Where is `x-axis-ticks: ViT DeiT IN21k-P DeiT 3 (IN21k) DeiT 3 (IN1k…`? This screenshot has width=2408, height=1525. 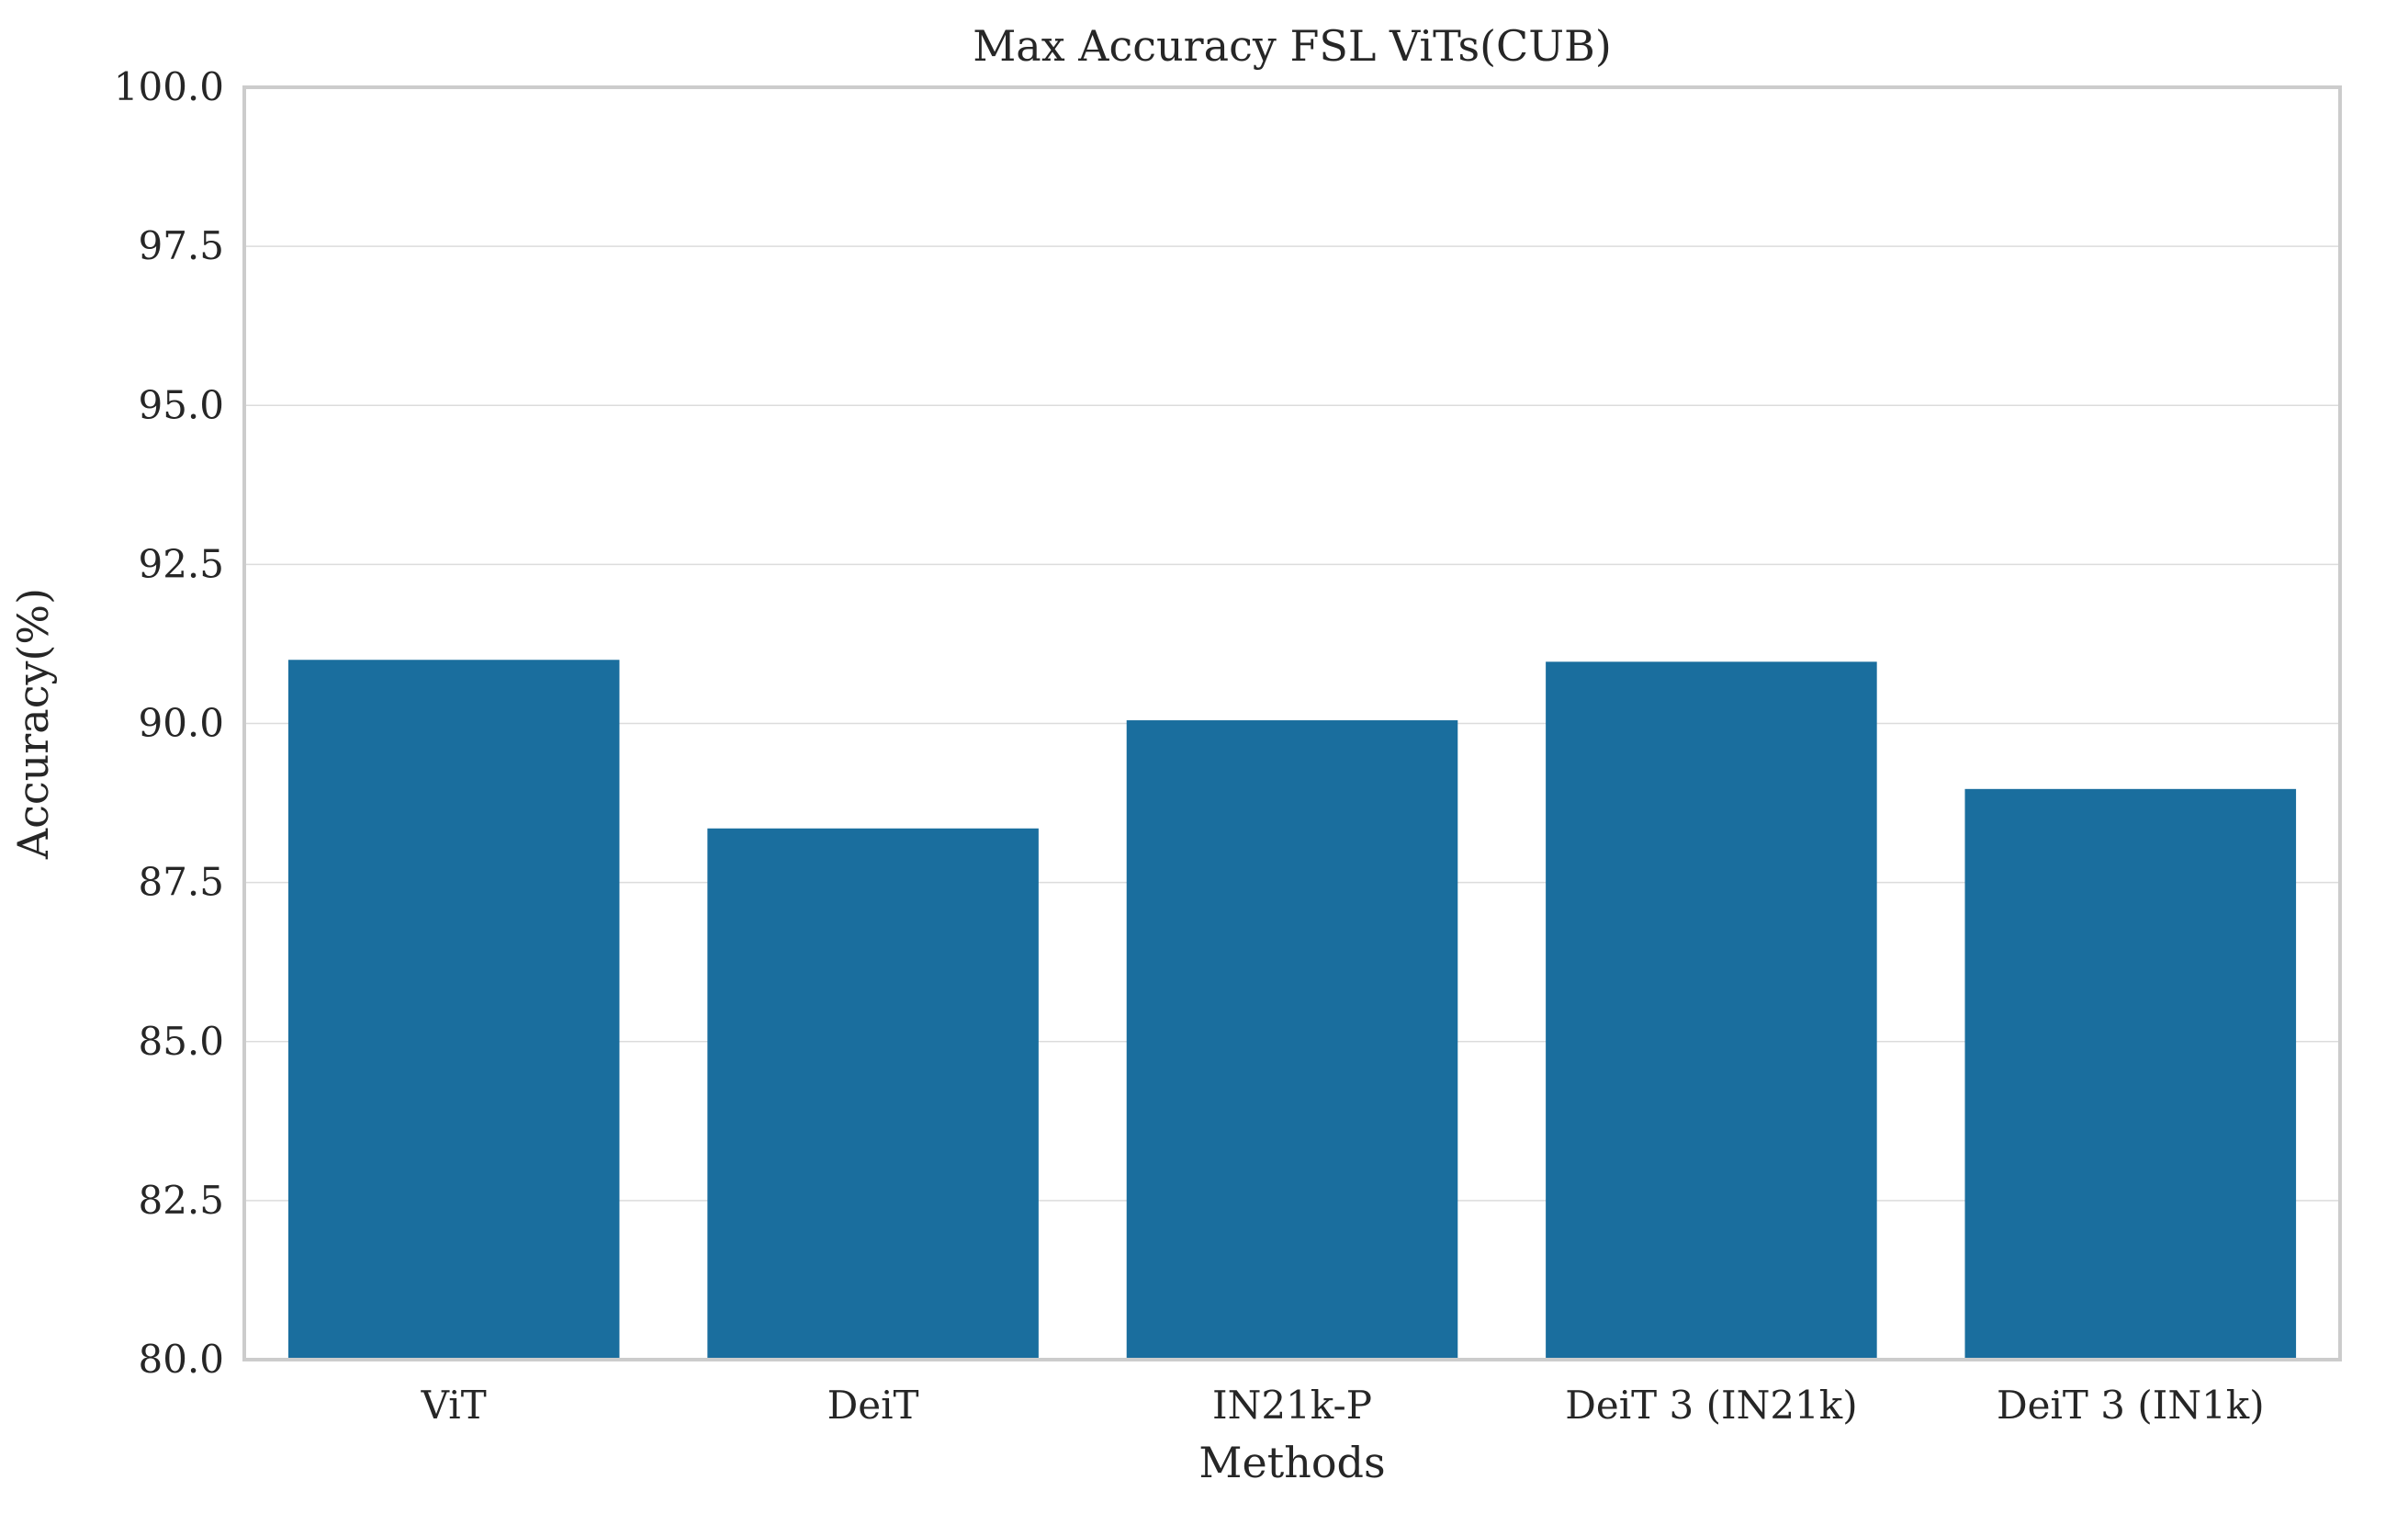 x-axis-ticks: ViT DeiT IN21k-P DeiT 3 (IN21k) DeiT 3 (IN1k… is located at coordinates (1343, 1405).